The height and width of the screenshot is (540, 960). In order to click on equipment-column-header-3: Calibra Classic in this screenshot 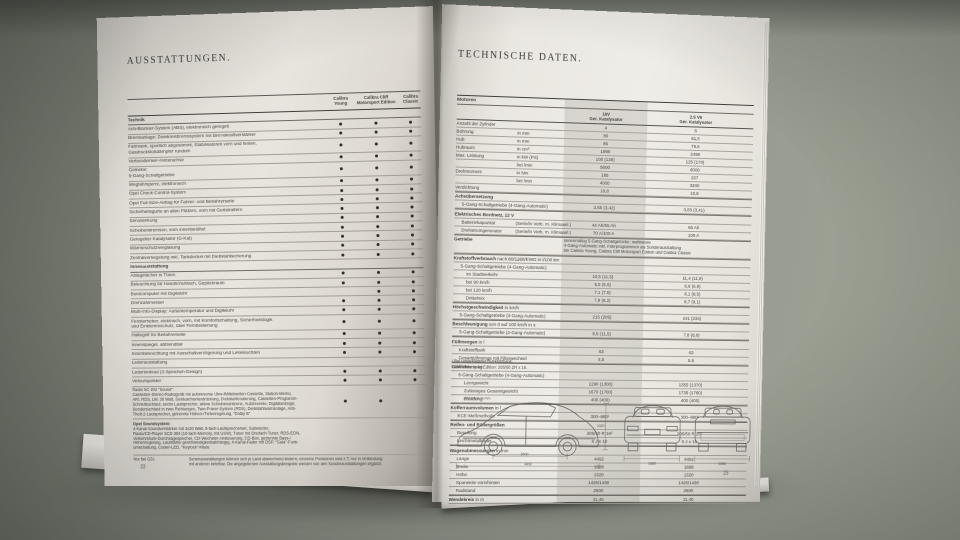, I will do `click(410, 98)`.